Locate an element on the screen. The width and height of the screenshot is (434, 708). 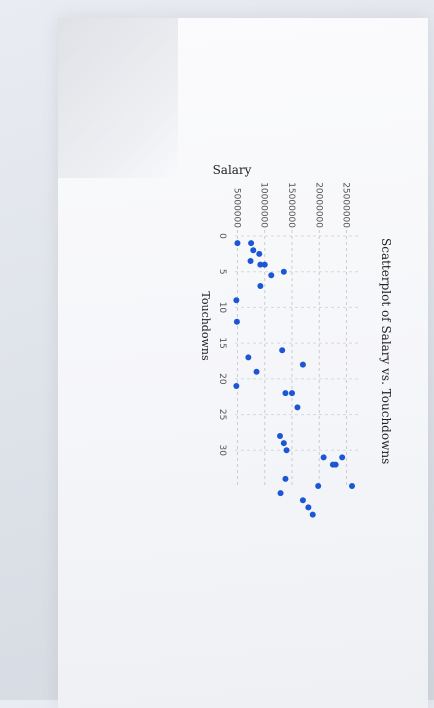
x-tick-label: 15 is located at coordinates (222, 342).